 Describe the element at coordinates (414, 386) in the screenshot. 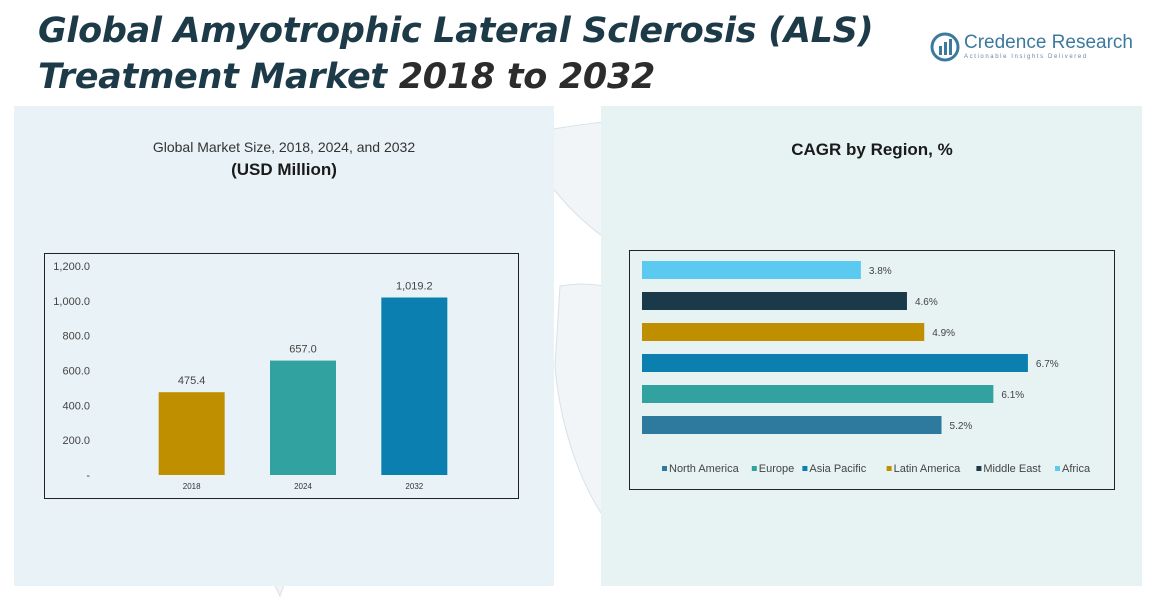

I see `bar-2032` at that location.